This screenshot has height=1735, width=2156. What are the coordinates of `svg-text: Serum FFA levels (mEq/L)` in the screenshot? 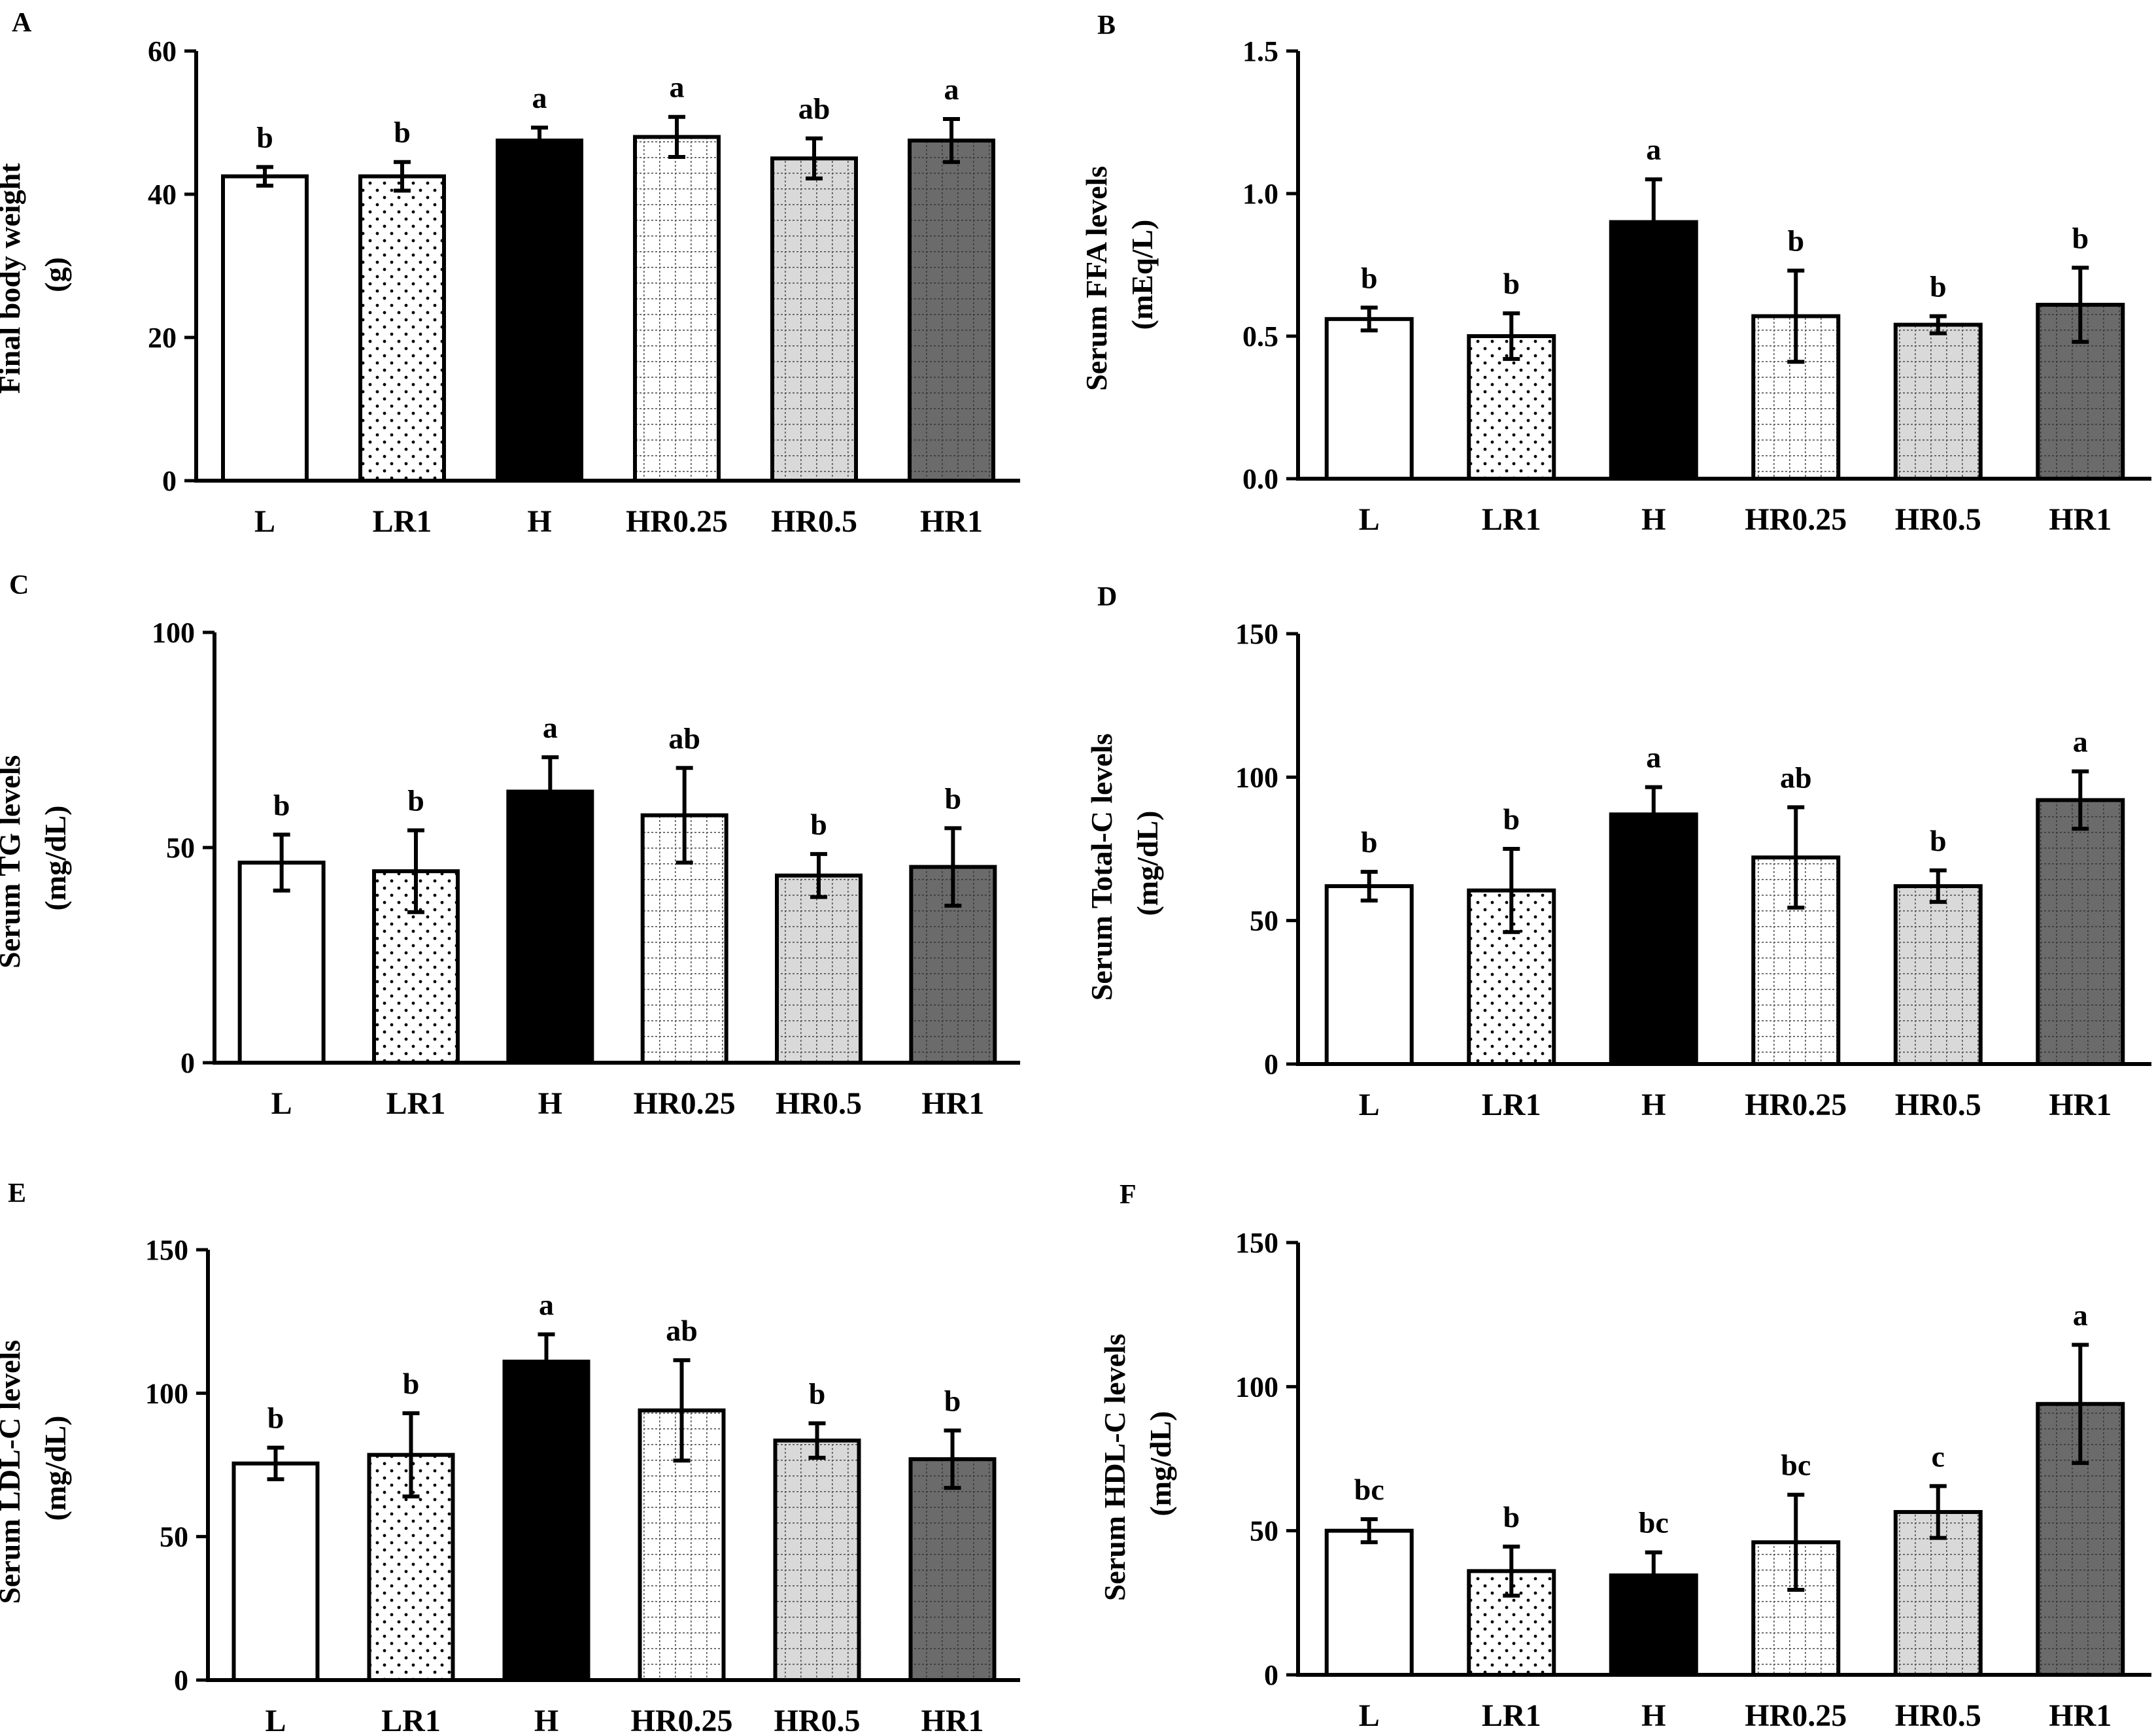 It's located at (1119, 274).